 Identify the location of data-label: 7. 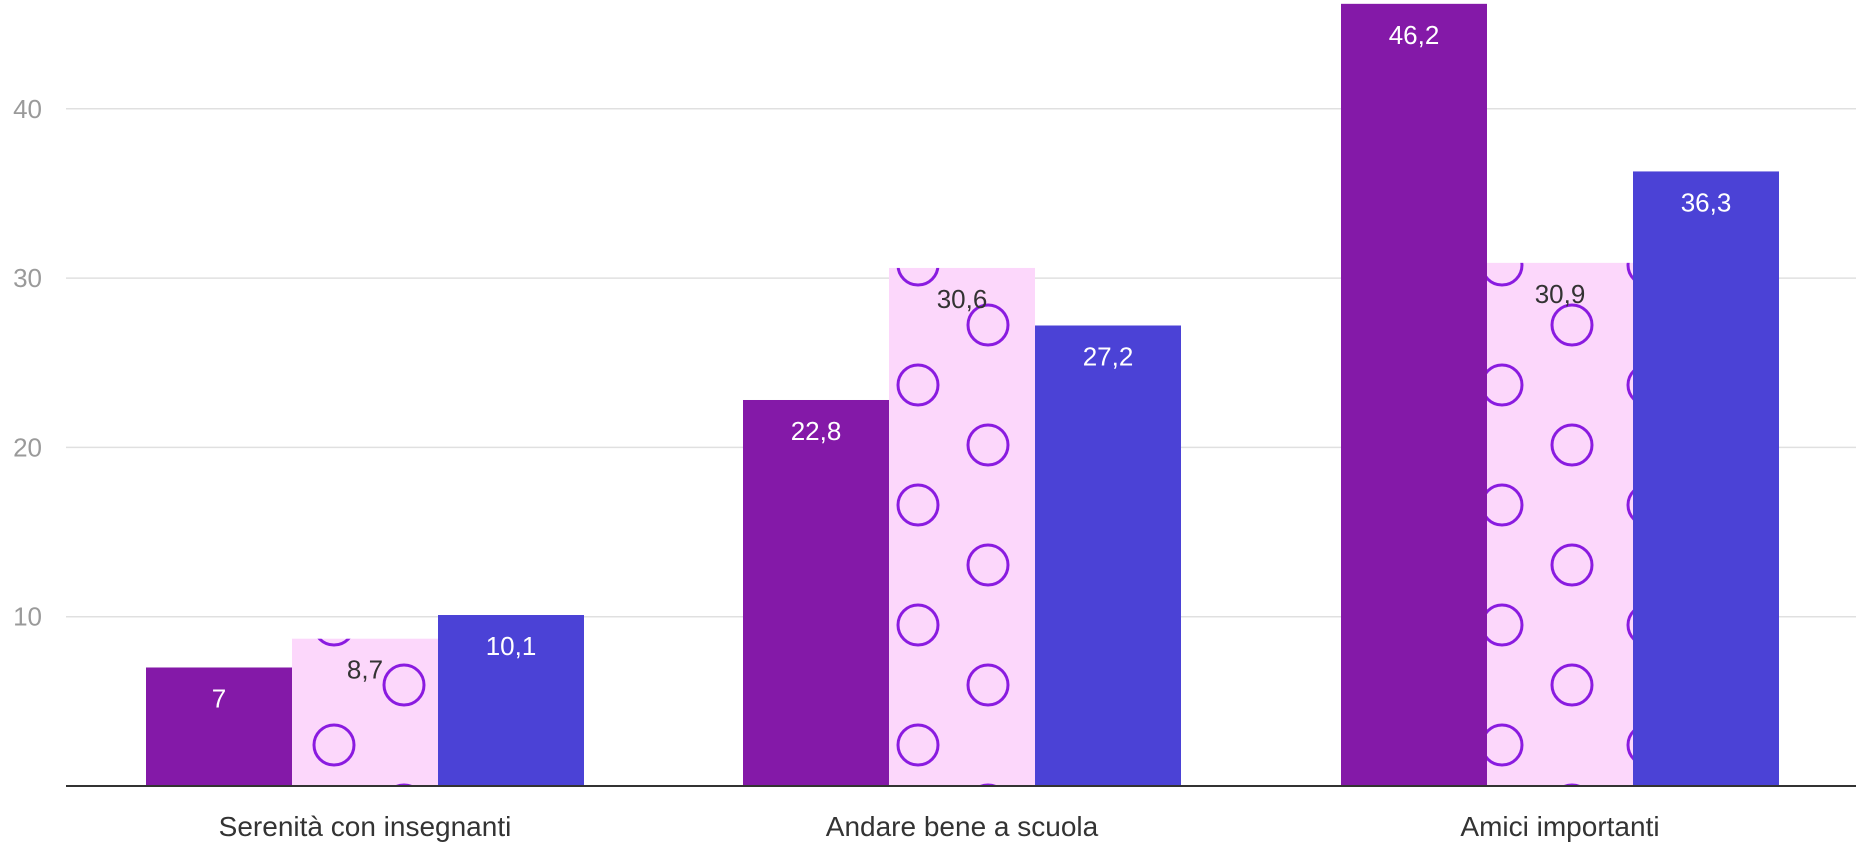
(219, 698).